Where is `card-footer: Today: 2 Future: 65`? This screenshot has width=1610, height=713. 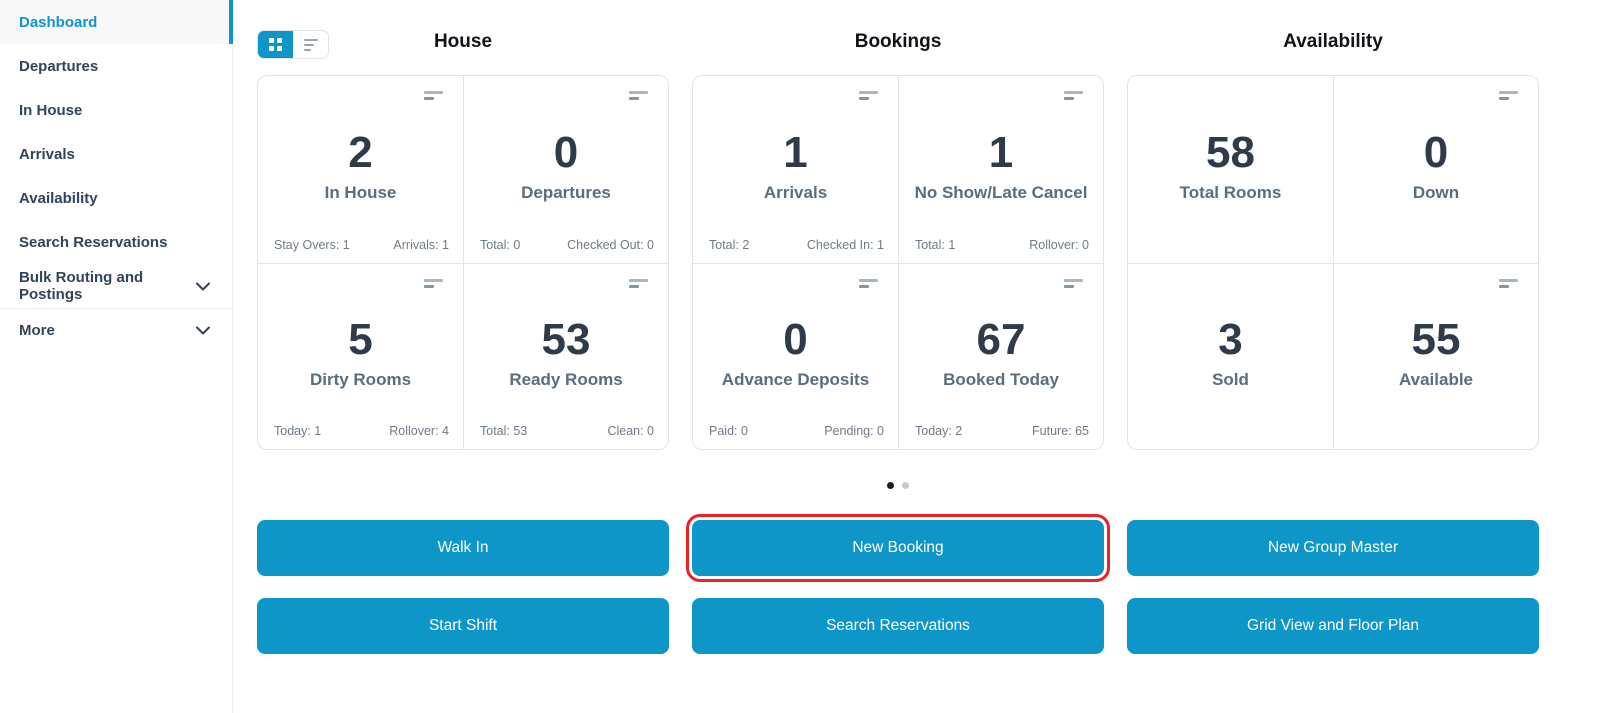
card-footer: Today: 2 Future: 65 is located at coordinates (1002, 431).